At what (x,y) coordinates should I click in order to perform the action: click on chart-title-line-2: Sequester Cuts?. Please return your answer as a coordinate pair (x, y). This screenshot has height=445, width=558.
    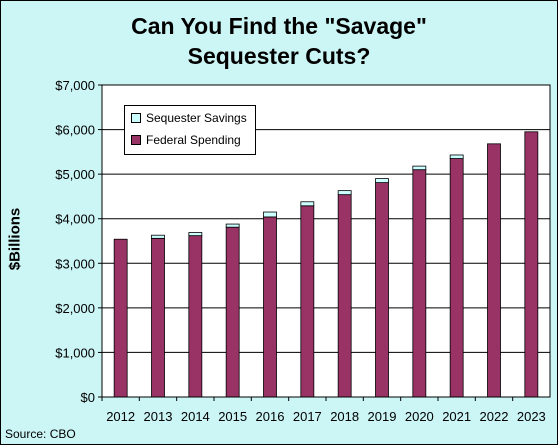
    Looking at the image, I should click on (279, 56).